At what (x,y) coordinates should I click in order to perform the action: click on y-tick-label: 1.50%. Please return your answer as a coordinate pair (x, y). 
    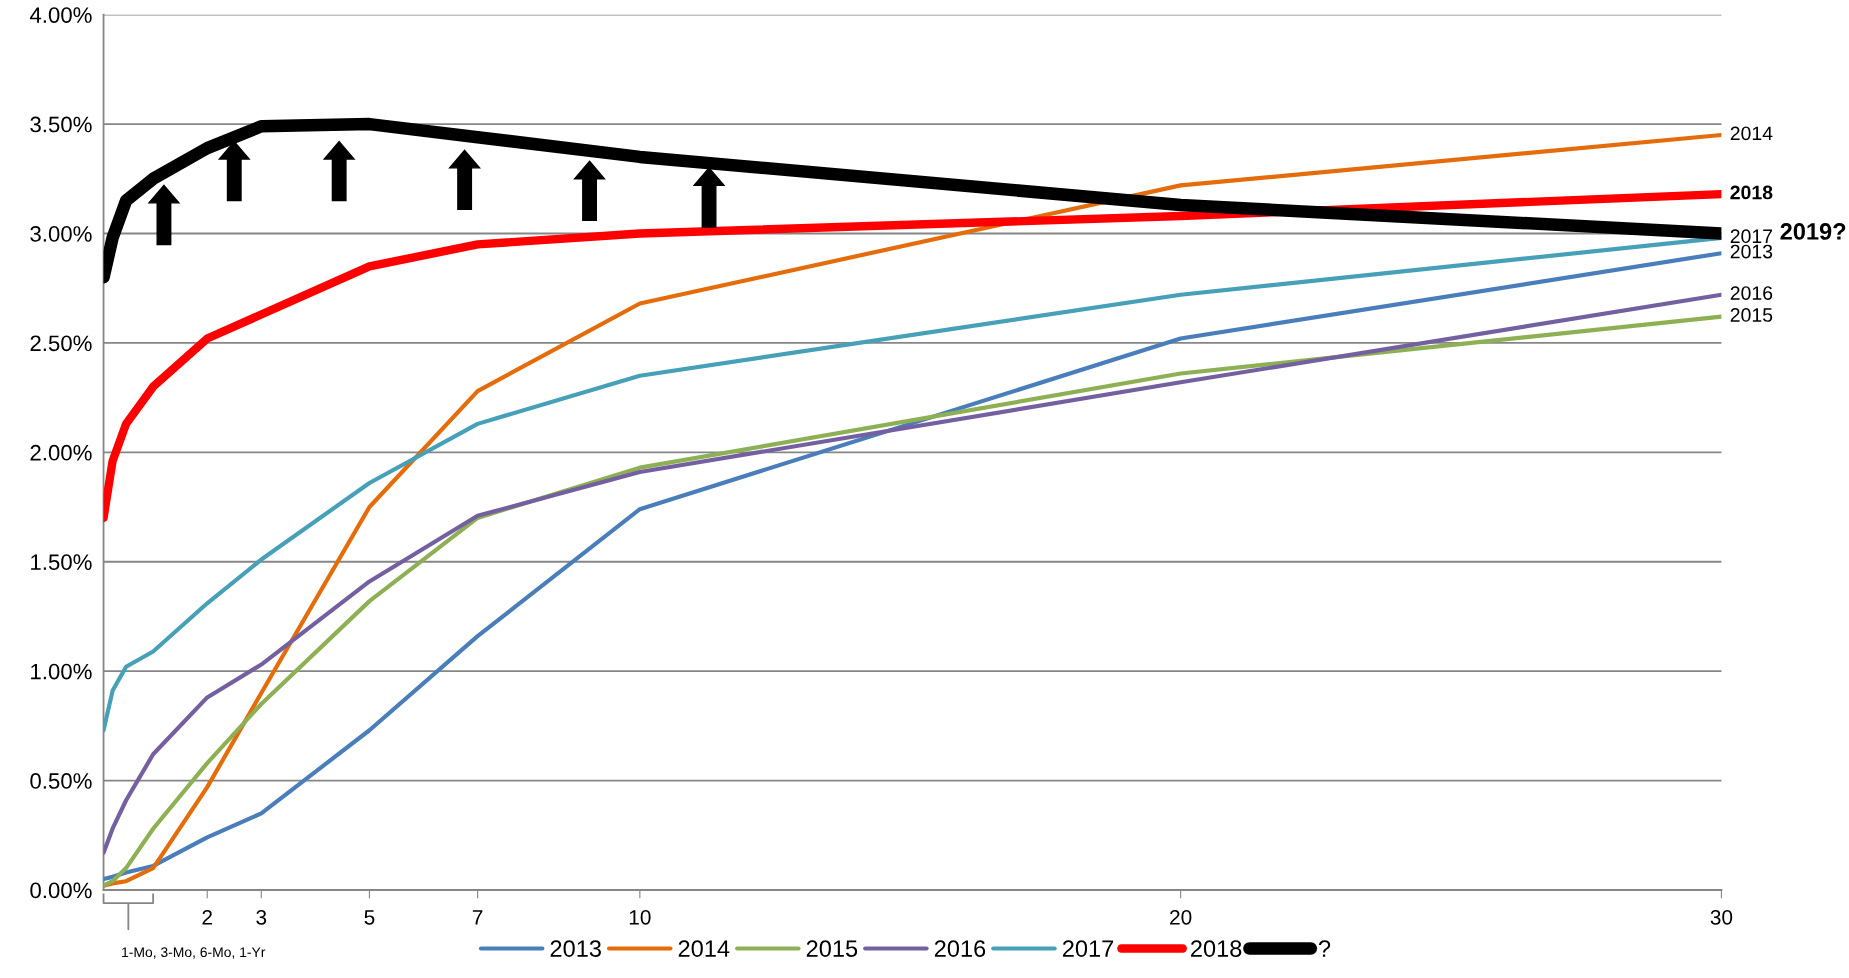
    Looking at the image, I should click on (61, 562).